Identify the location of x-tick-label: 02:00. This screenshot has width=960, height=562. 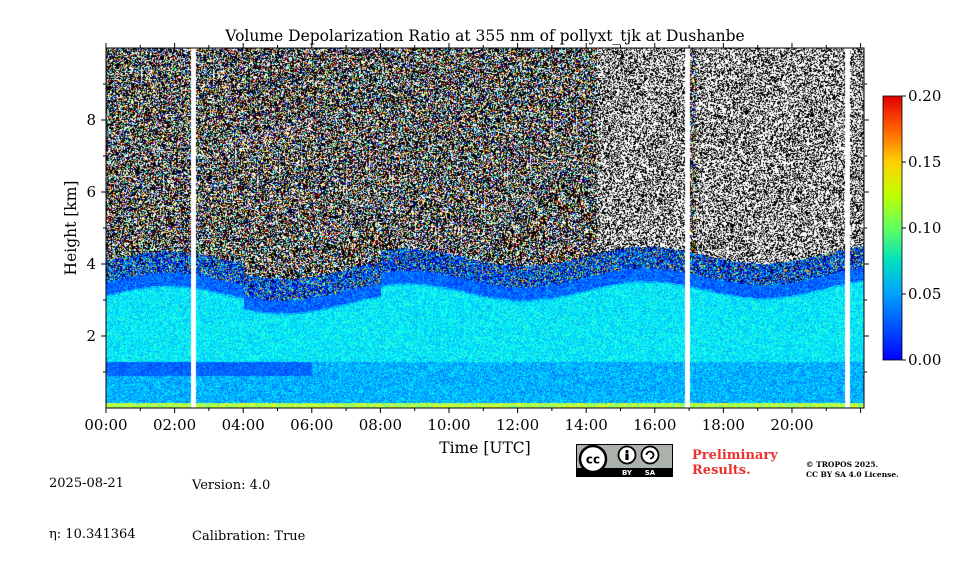
(174, 425).